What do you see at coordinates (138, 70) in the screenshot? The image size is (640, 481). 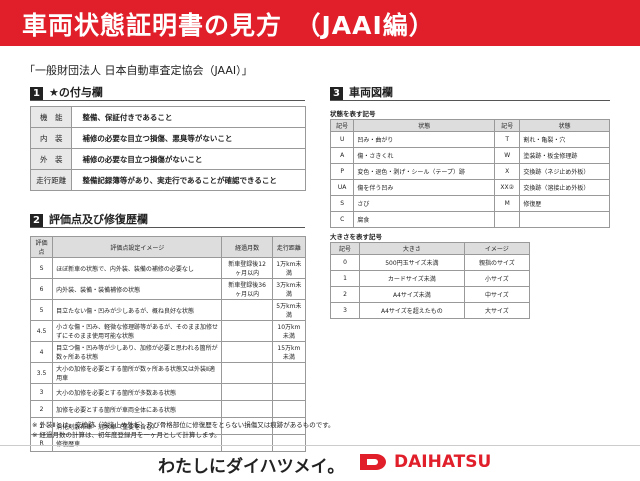 I see `subtitle: 「一般財団法人 日本自動車査定協会（JAAI）」` at bounding box center [138, 70].